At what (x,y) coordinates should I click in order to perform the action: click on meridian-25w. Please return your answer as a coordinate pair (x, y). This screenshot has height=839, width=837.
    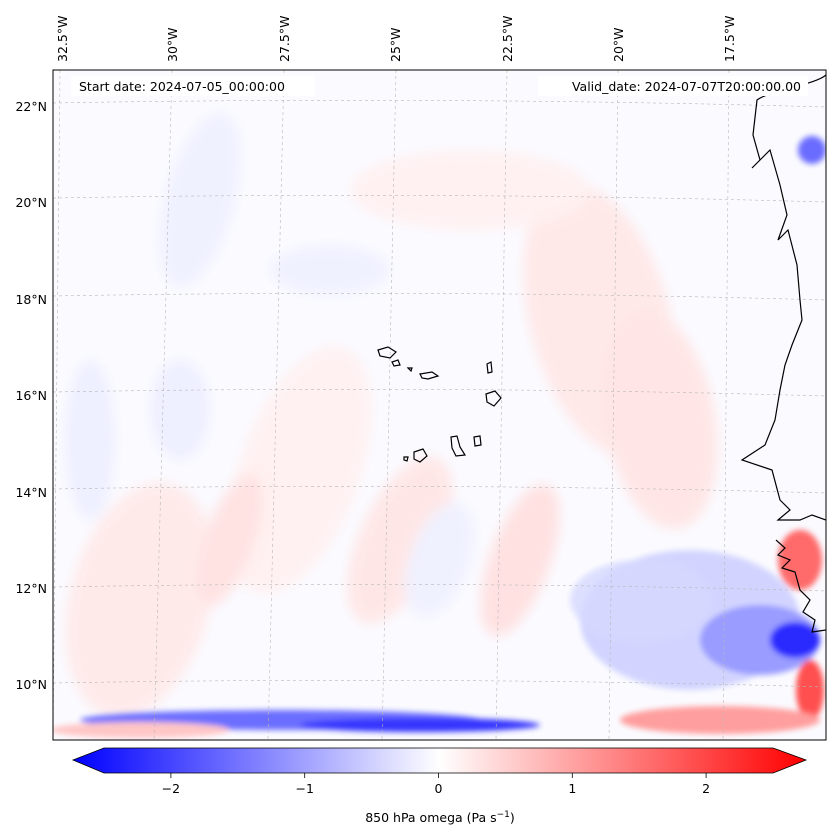
    Looking at the image, I should click on (389, 405).